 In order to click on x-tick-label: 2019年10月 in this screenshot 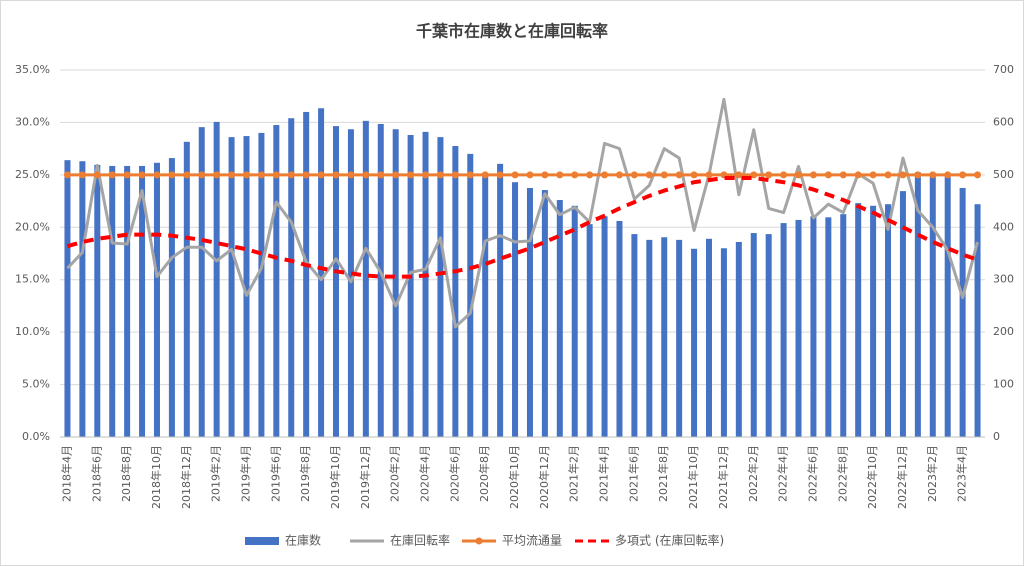, I will do `click(335, 477)`.